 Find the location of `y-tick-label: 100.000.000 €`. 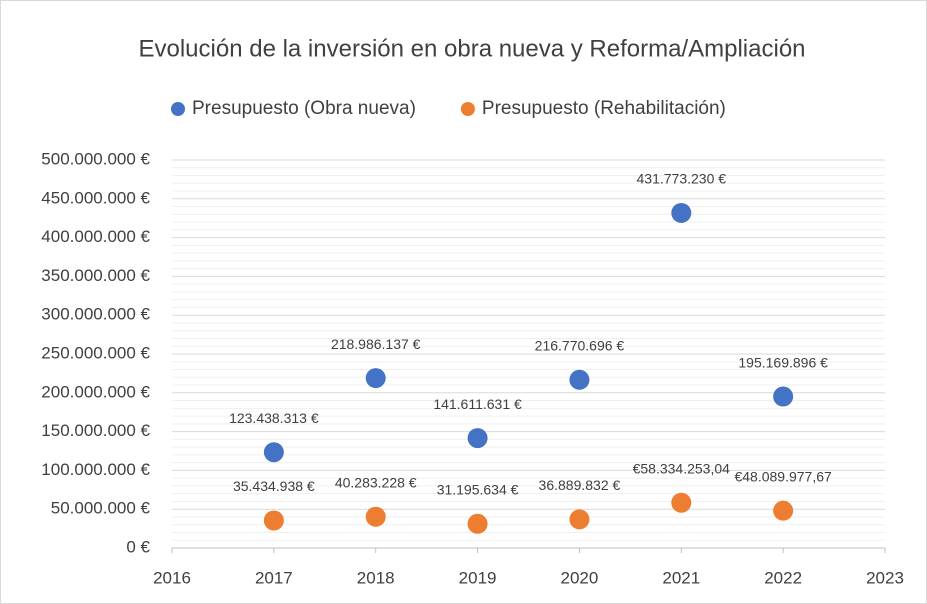

y-tick-label: 100.000.000 € is located at coordinates (95, 469).